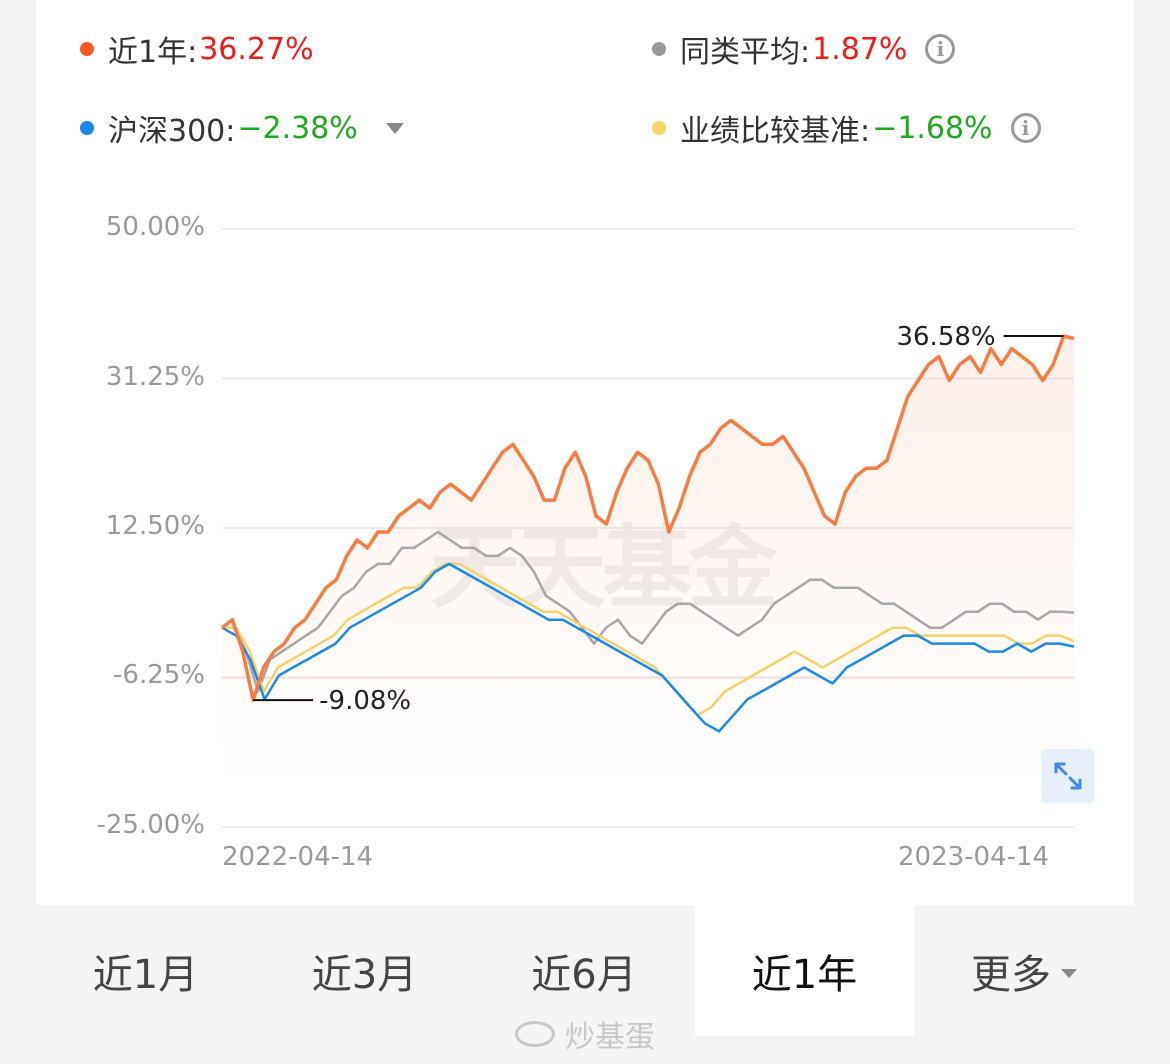 The height and width of the screenshot is (1064, 1170). Describe the element at coordinates (87, 128) in the screenshot. I see `index-dot` at that location.